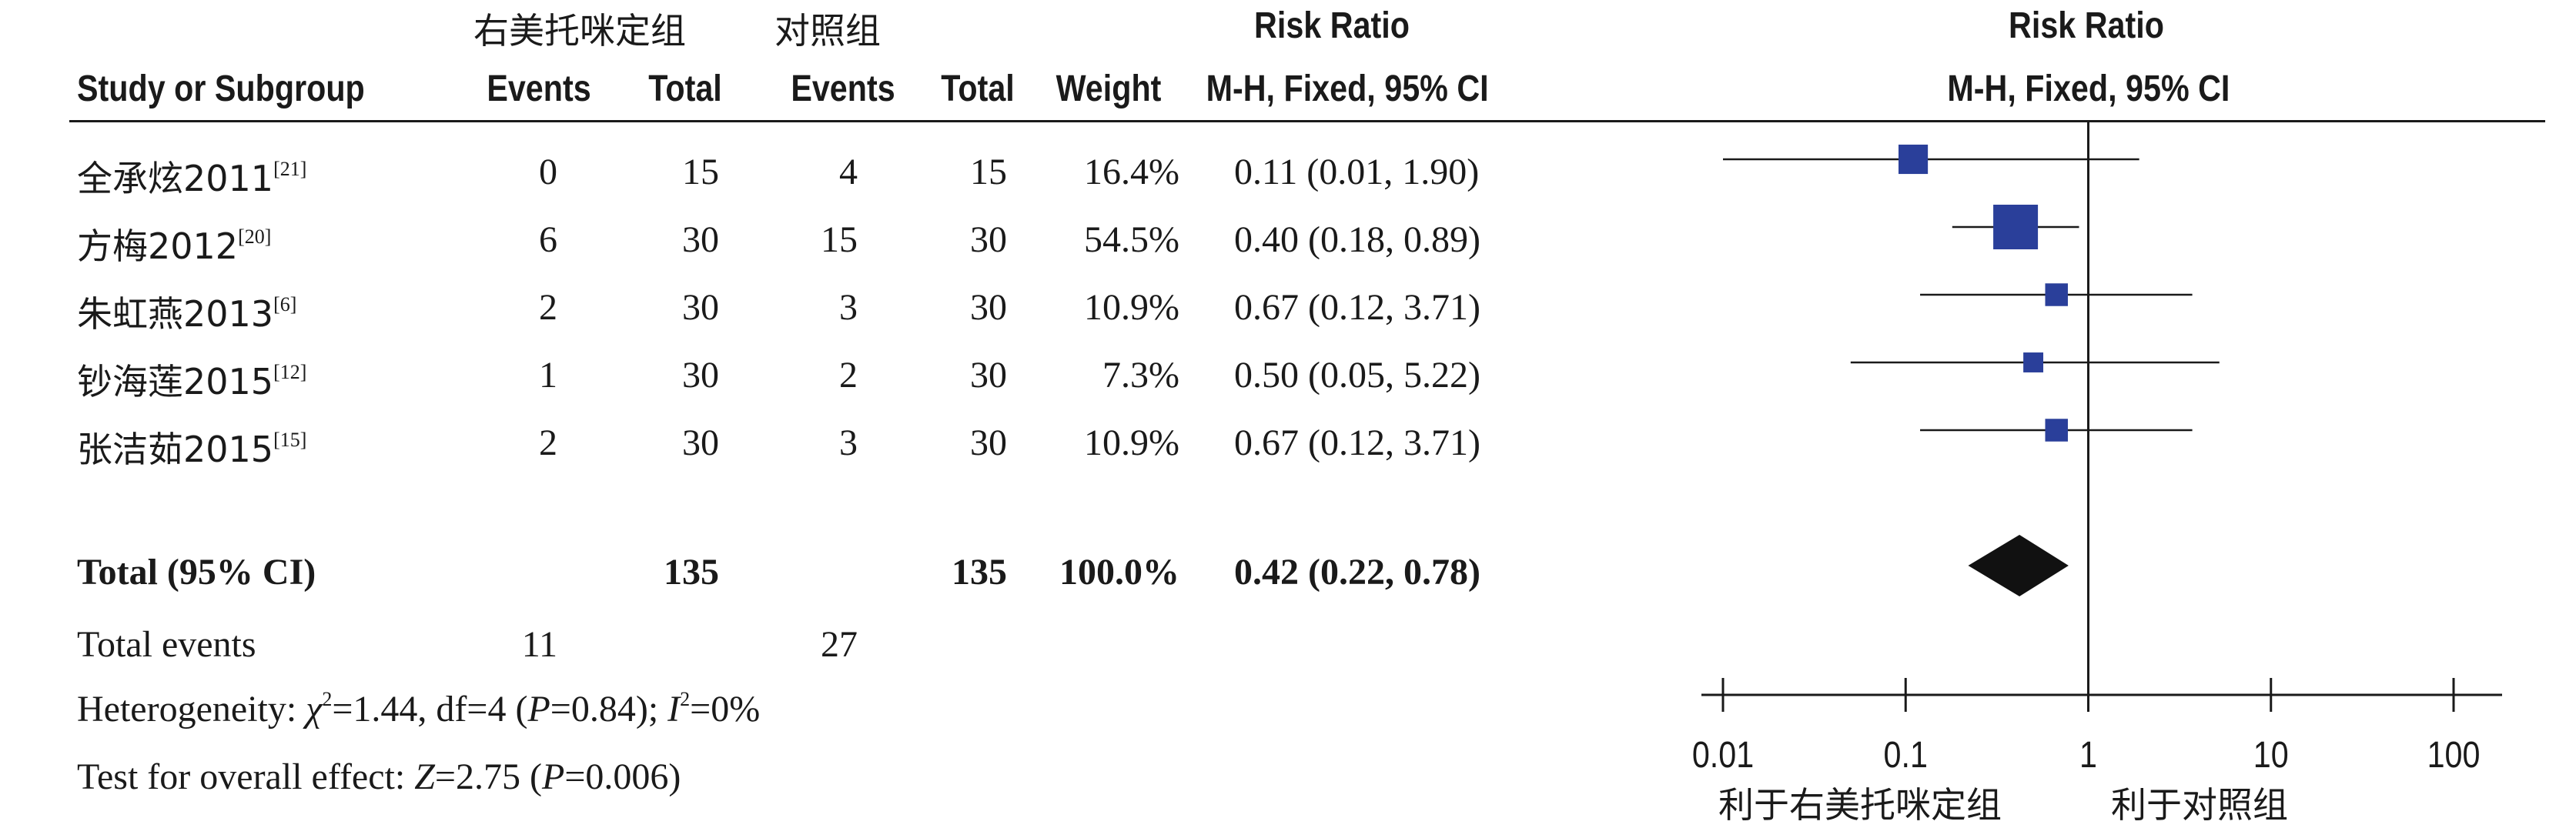  Describe the element at coordinates (221, 88) in the screenshot. I see `col-study-header: Study or Subgroup` at that location.